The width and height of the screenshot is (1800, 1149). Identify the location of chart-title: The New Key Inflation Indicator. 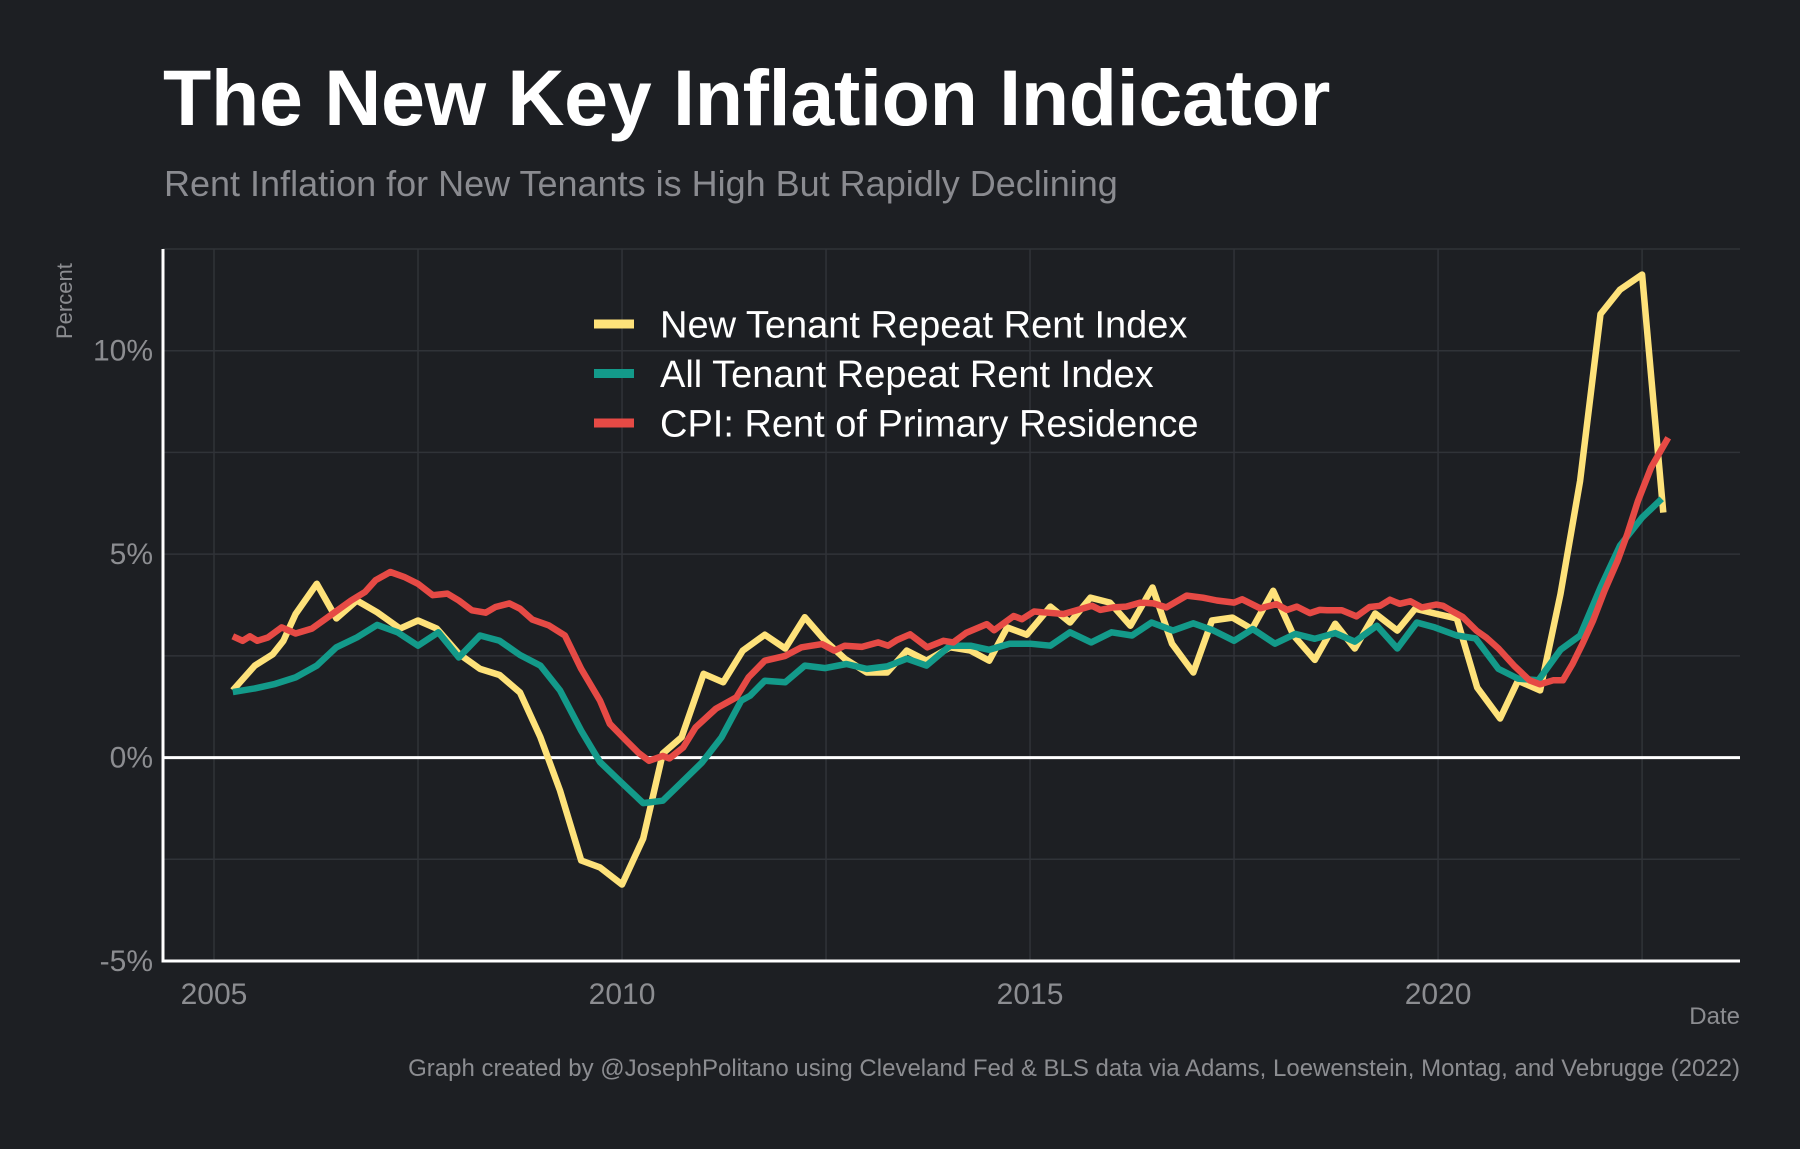
(747, 97).